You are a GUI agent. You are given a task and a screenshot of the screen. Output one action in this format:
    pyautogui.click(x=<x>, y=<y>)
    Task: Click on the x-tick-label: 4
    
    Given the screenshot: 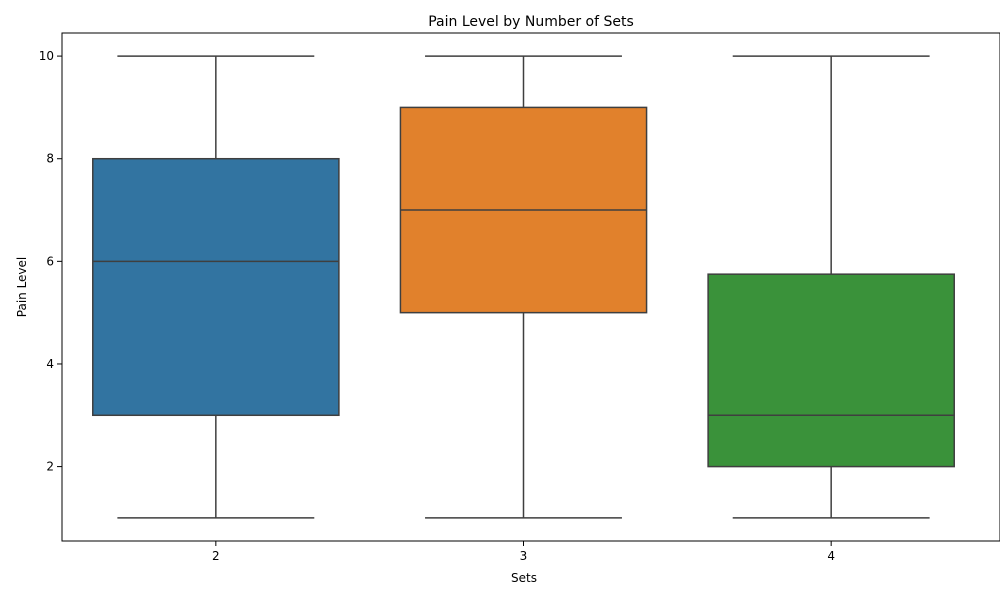 What is the action you would take?
    pyautogui.click(x=831, y=556)
    